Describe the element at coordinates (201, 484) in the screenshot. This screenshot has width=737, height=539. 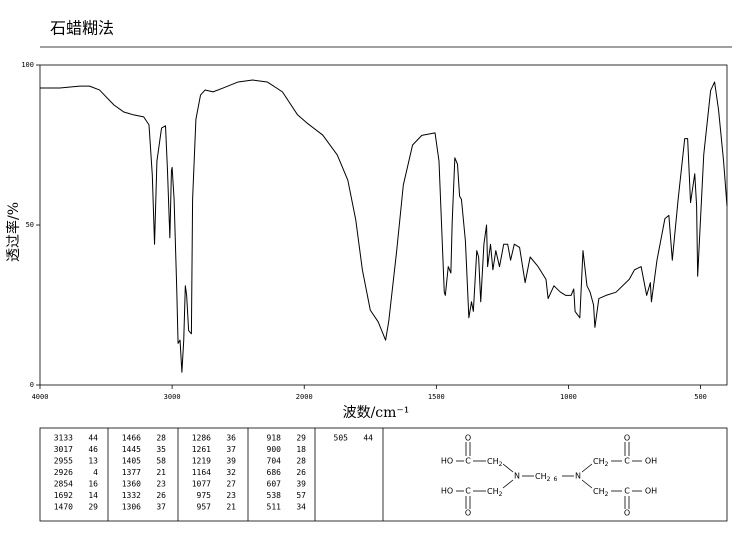
I see `peak-wavenumber: 1077` at that location.